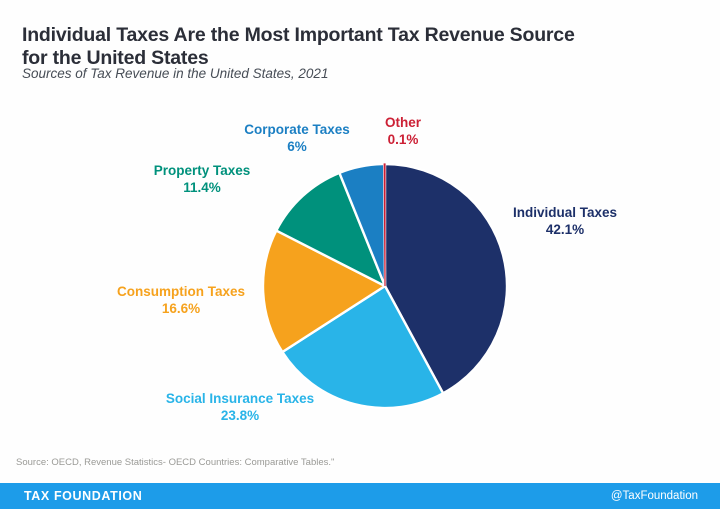 The height and width of the screenshot is (509, 720). What do you see at coordinates (360, 496) in the screenshot?
I see `footer-bar: TAX FOUNDATION @TaxFoundation` at bounding box center [360, 496].